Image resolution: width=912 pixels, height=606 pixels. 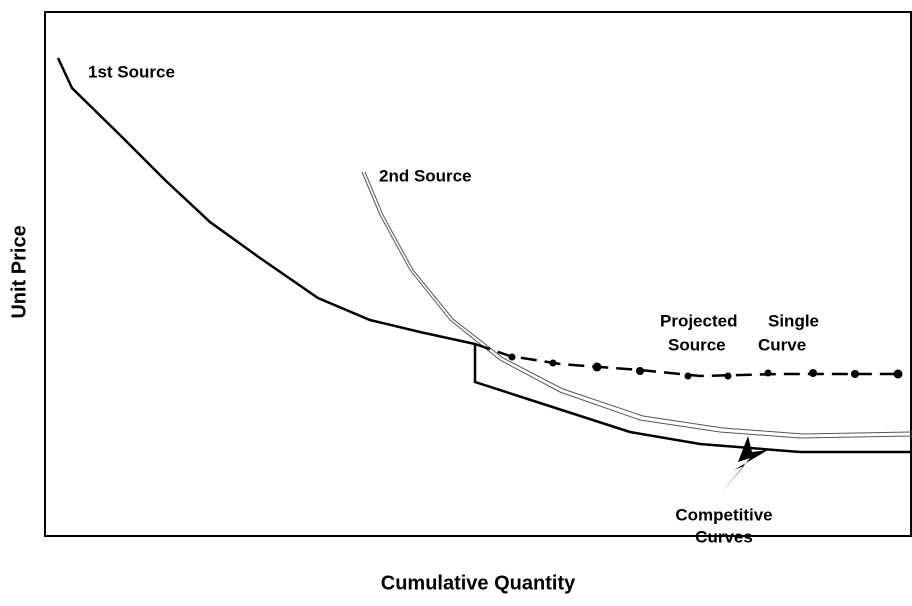 I want to click on x-axis-label: Cumulative Quantity, so click(x=478, y=583).